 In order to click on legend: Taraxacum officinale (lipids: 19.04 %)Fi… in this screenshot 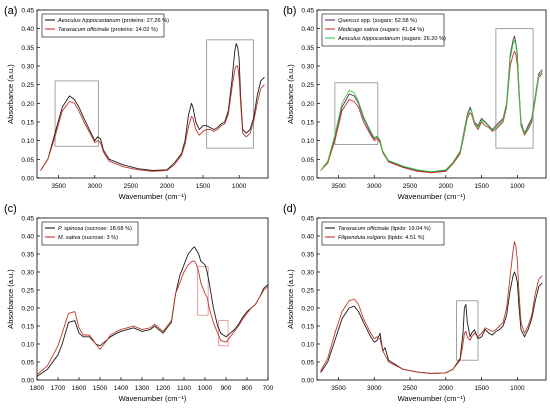, I will do `click(383, 233)`.